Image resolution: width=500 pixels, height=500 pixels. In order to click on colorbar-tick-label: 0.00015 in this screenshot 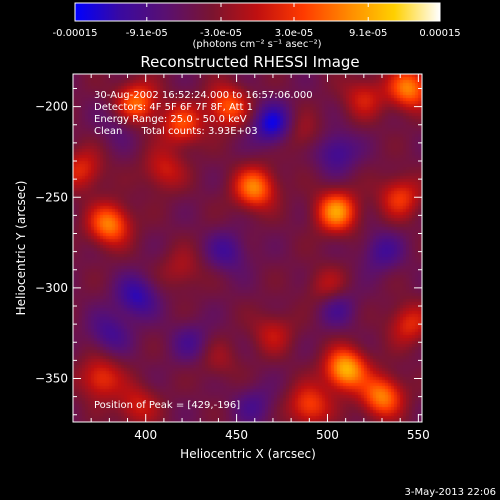, I will do `click(439, 33)`.